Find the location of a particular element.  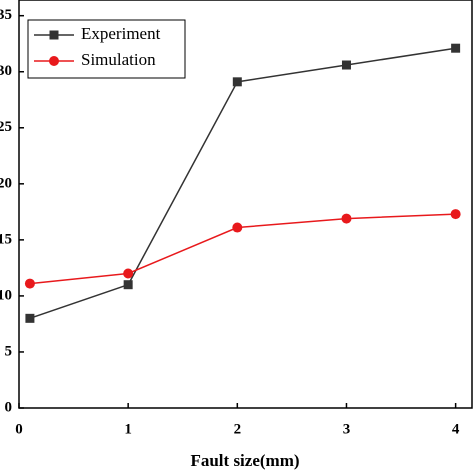

y-tick-label: 20 is located at coordinates (6, 183).